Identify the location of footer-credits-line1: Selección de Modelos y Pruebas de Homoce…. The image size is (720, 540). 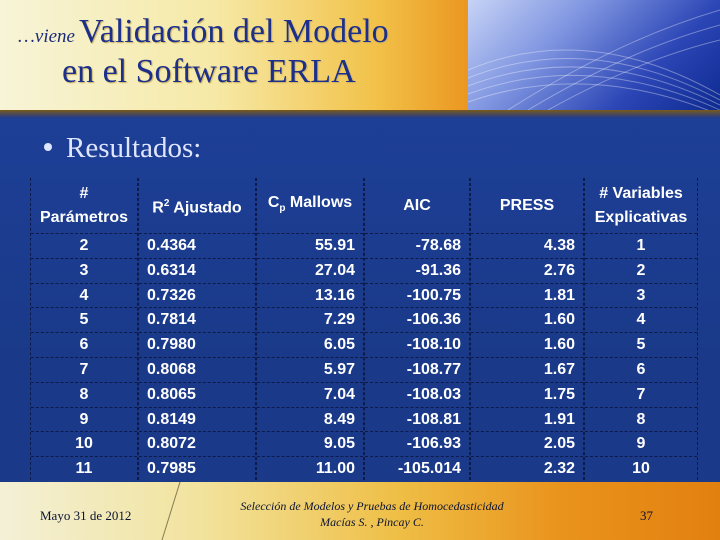
(372, 506).